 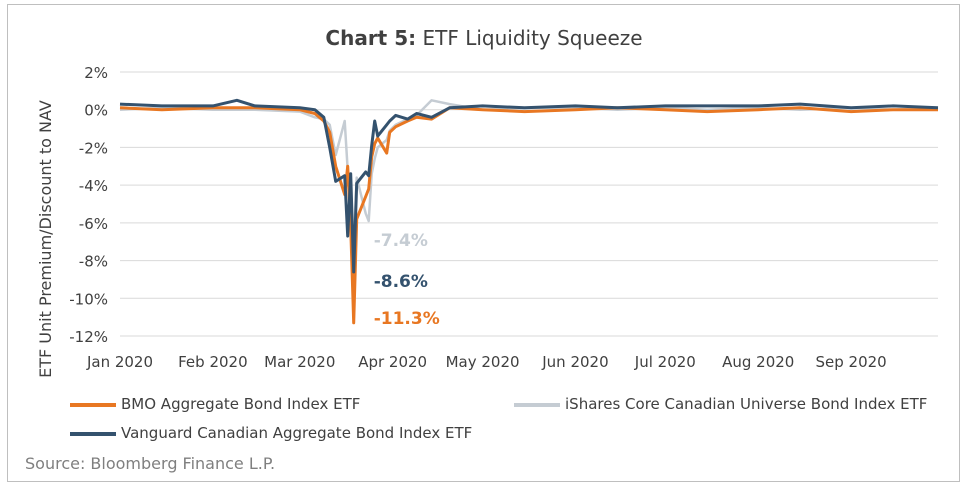 What do you see at coordinates (88, 337) in the screenshot?
I see `y-tick-label: -12%` at bounding box center [88, 337].